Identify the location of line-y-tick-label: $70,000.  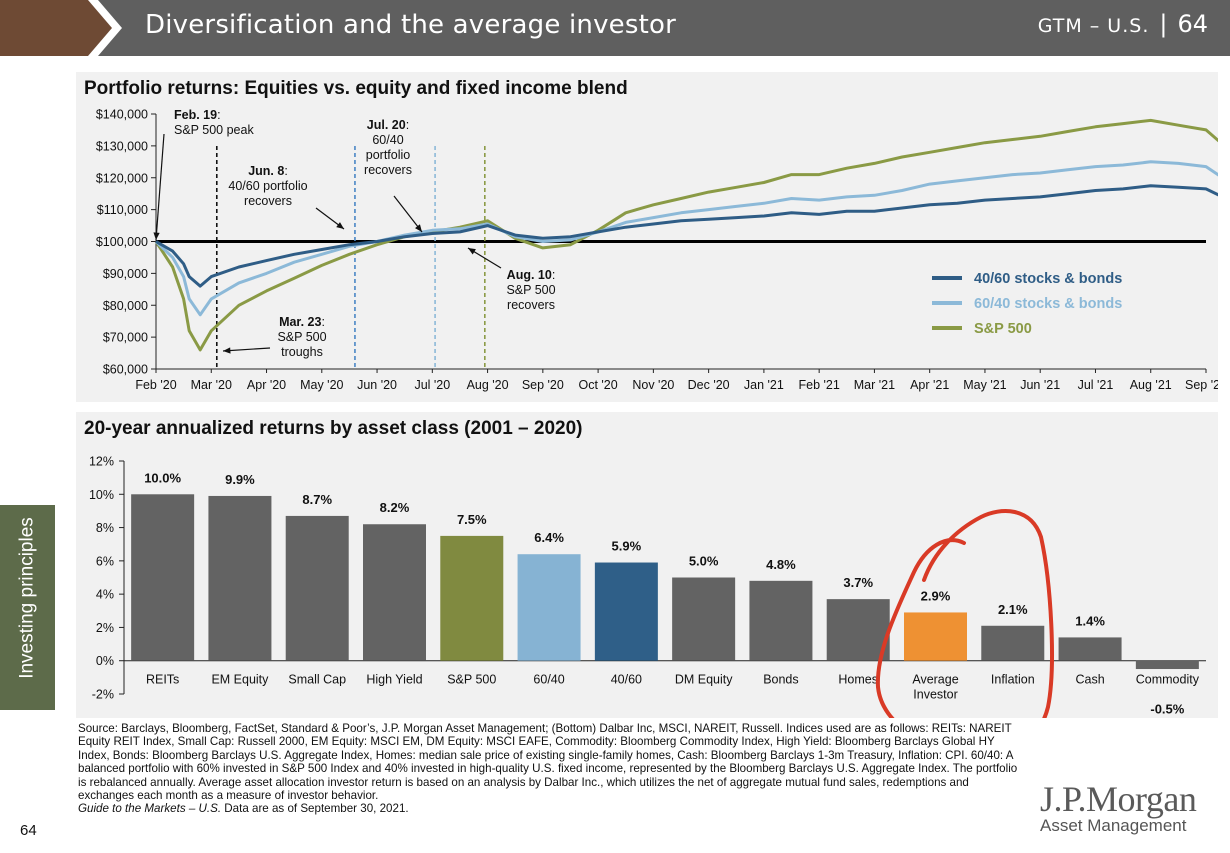
(125, 338).